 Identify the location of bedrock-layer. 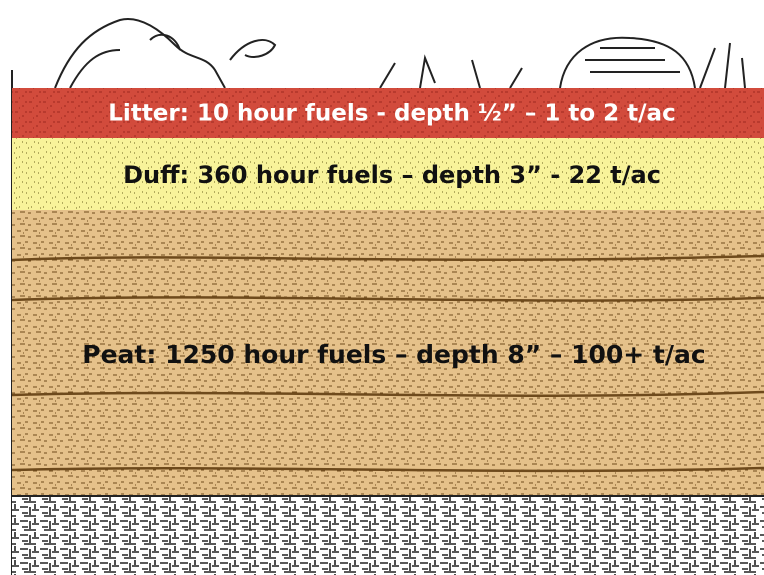
(388, 535).